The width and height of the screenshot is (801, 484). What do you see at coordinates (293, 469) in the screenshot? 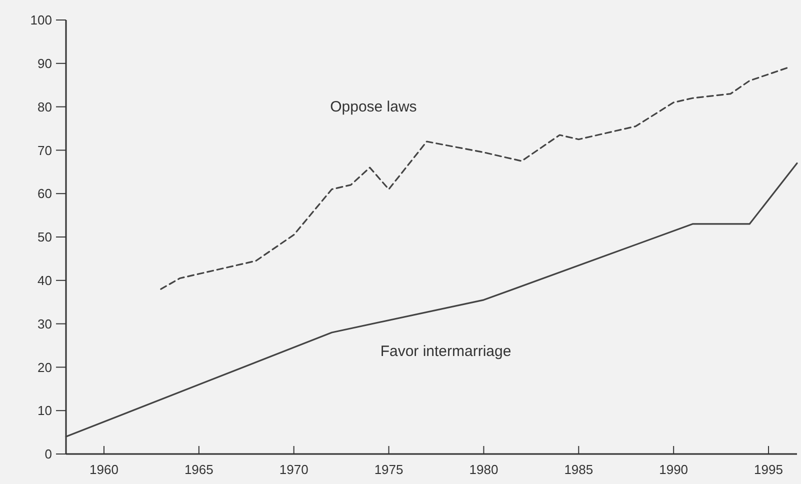
I see `x-tick-label: 1970` at bounding box center [293, 469].